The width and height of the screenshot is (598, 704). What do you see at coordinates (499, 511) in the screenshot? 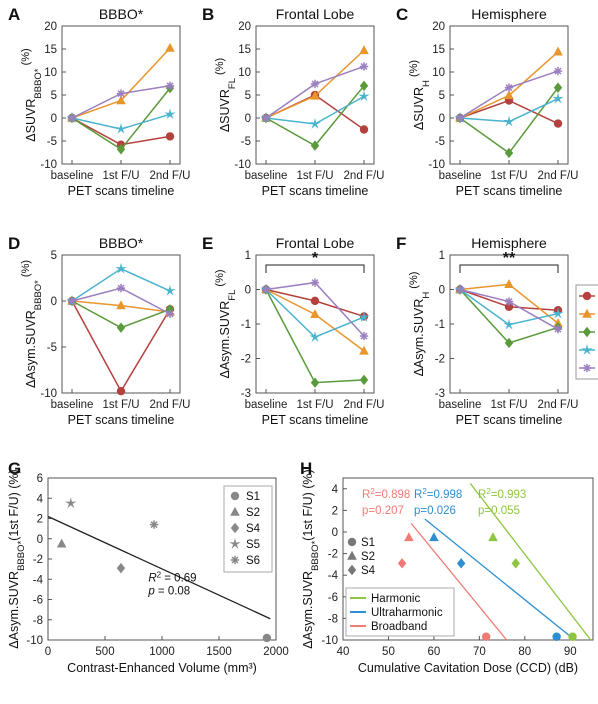
I see `p-annotation-Harmonic: p=0.055` at bounding box center [499, 511].